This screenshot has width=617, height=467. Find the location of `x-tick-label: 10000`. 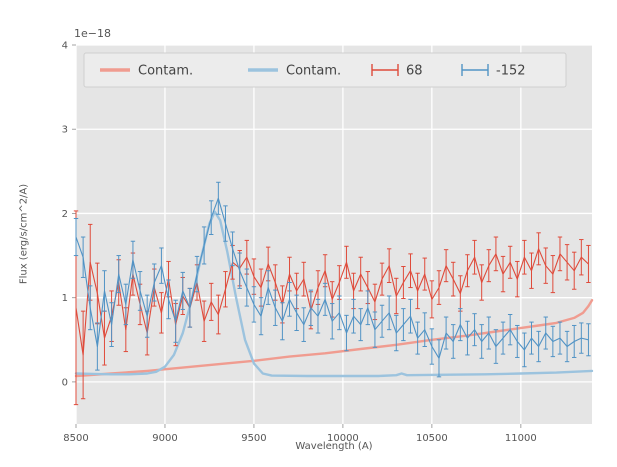

x-tick-label: 10000 is located at coordinates (343, 438).